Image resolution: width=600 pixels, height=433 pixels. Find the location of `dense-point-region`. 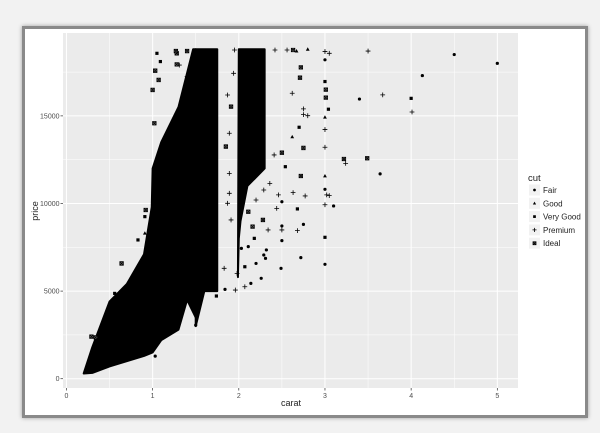

dense-point-region is located at coordinates (206, 188).